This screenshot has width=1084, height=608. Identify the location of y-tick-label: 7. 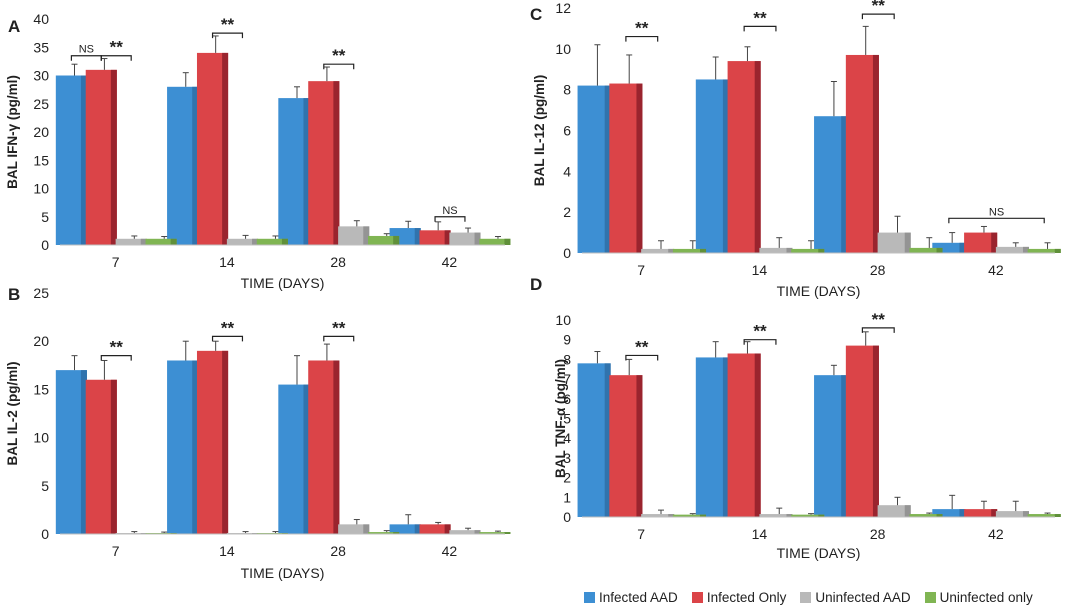
(567, 379).